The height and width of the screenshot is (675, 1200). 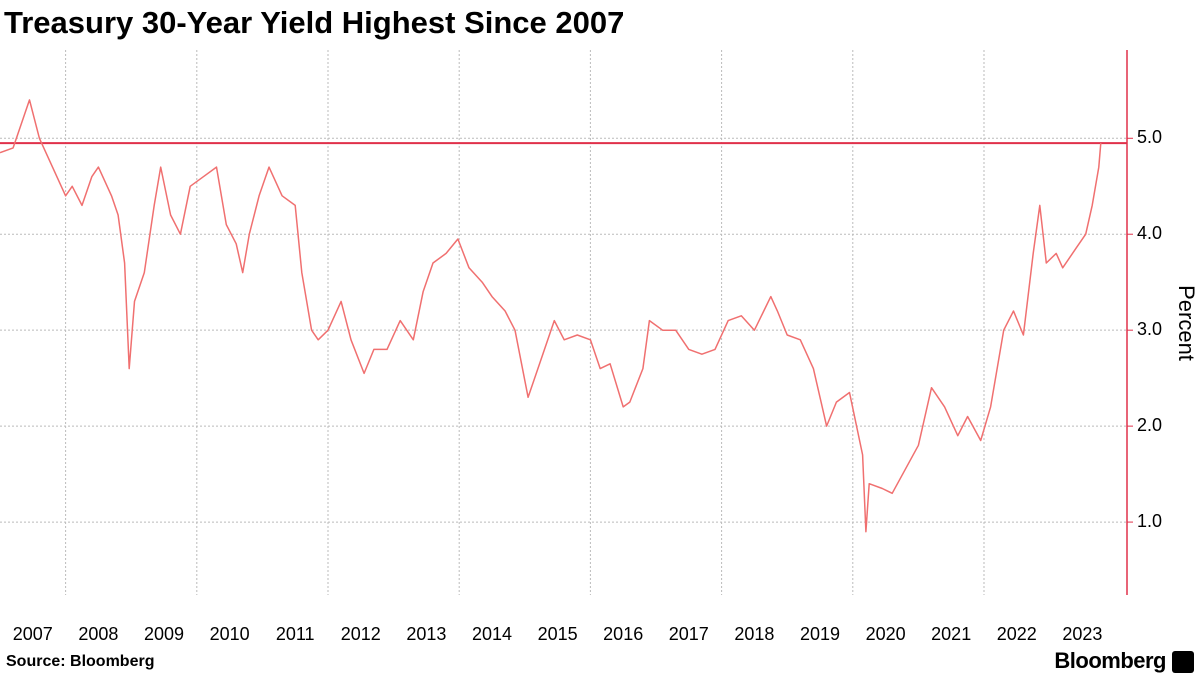 What do you see at coordinates (558, 634) in the screenshot?
I see `x-tick-label: 2015` at bounding box center [558, 634].